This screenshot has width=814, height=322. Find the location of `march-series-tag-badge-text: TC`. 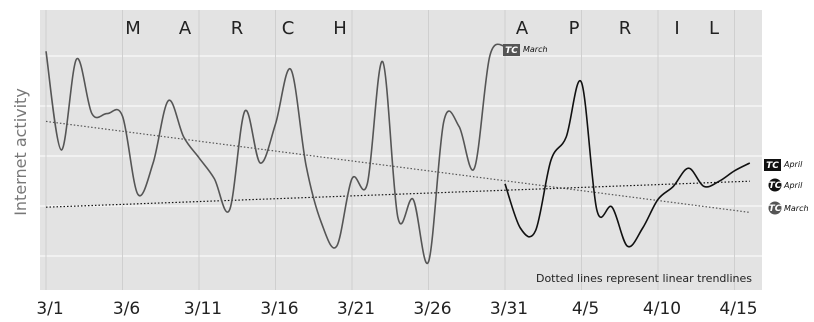

march-series-tag-badge-text: TC is located at coordinates (511, 51).